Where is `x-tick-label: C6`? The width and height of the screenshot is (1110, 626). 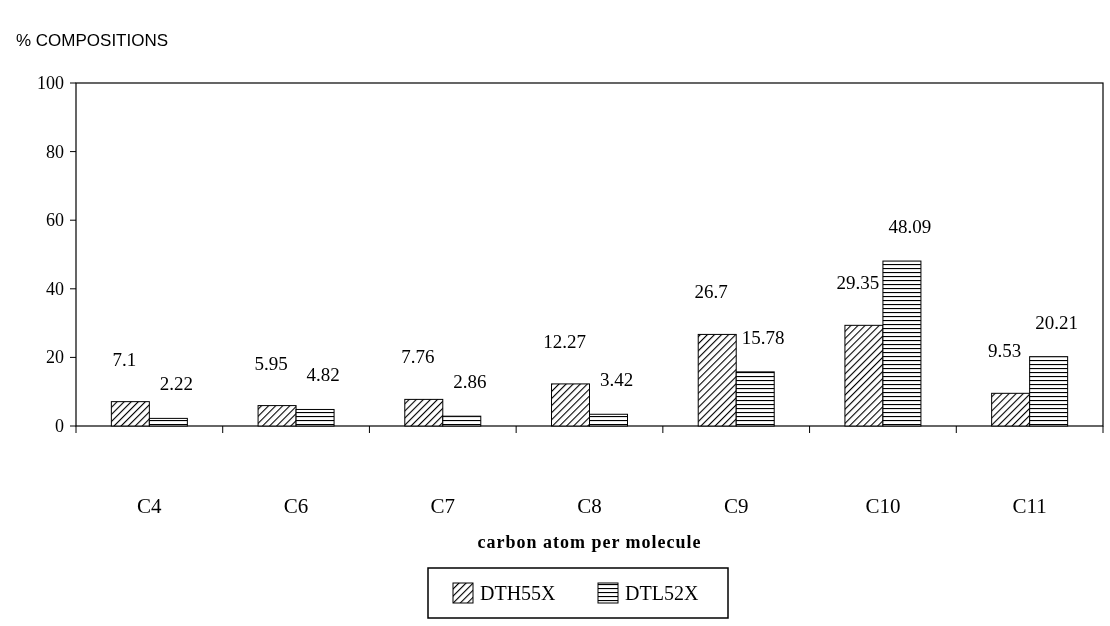 x-tick-label: C6 is located at coordinates (296, 506).